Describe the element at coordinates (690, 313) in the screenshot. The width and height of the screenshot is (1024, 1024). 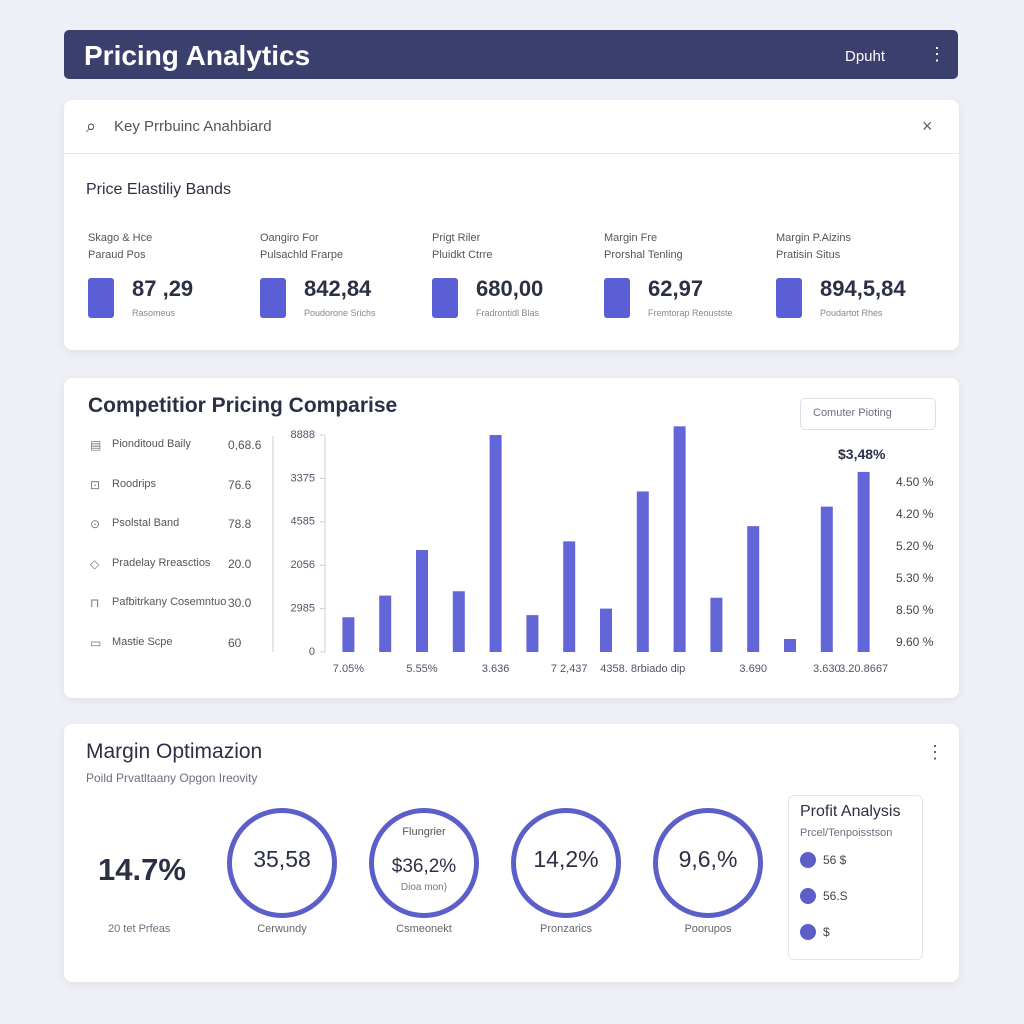
I see `item-caption: Fremtorap Reoustste` at that location.